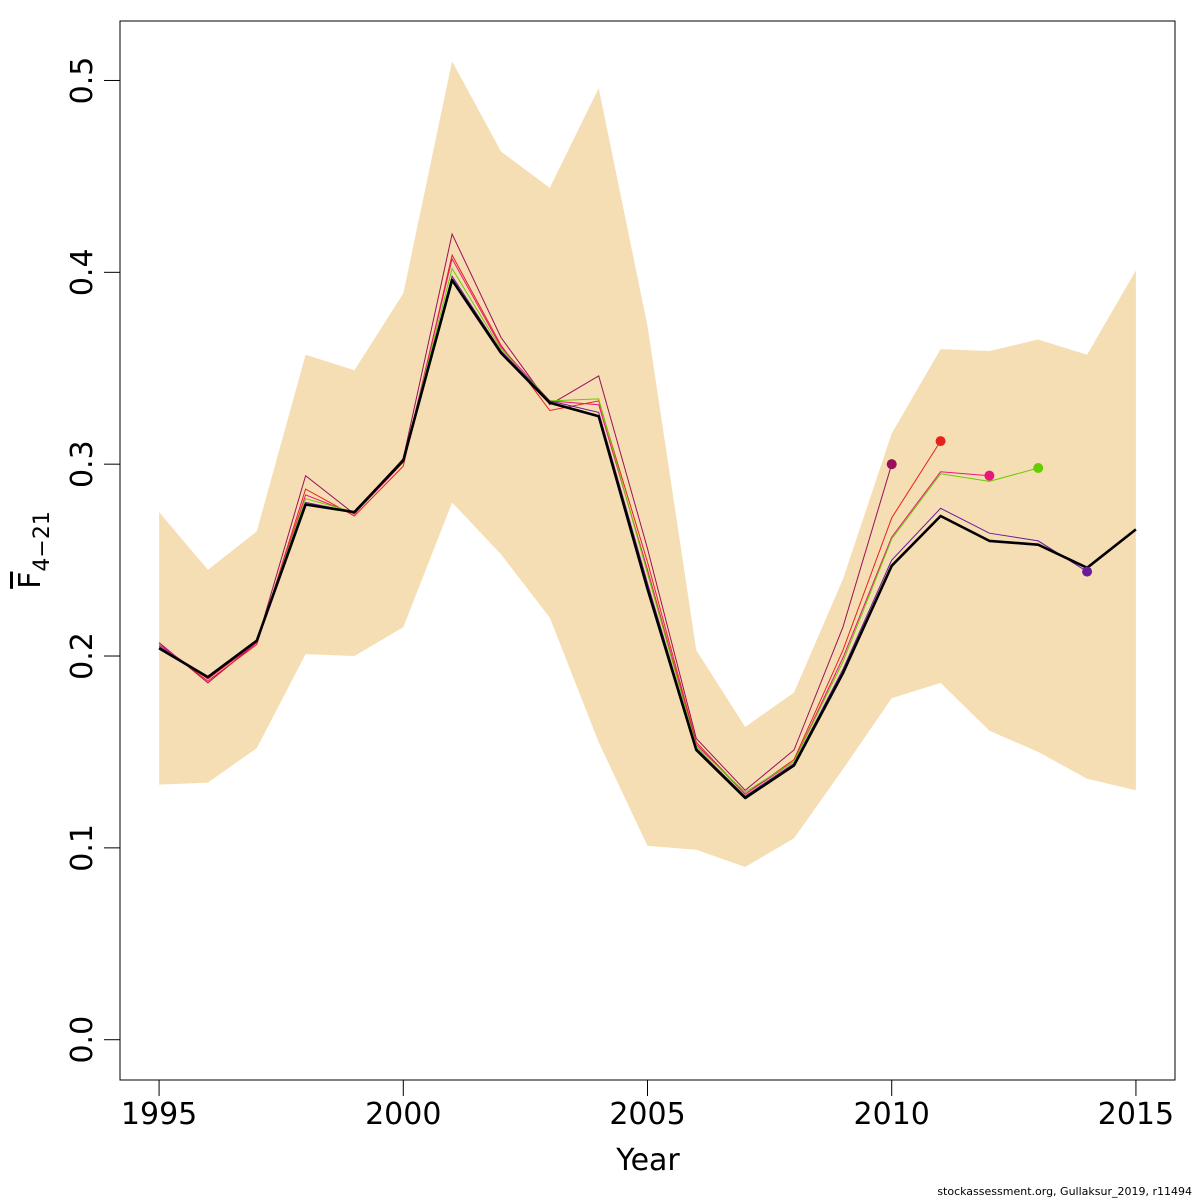 Image resolution: width=1200 pixels, height=1200 pixels. What do you see at coordinates (42, 541) in the screenshot?
I see `y-axis-title-subscript: 4−21` at bounding box center [42, 541].